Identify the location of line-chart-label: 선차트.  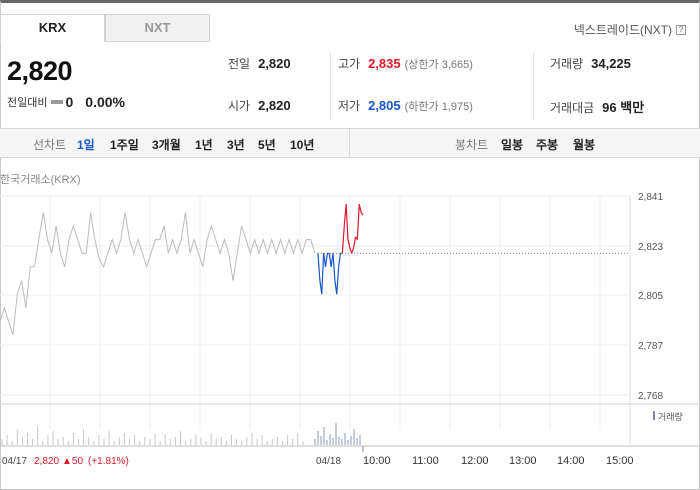
(50, 145).